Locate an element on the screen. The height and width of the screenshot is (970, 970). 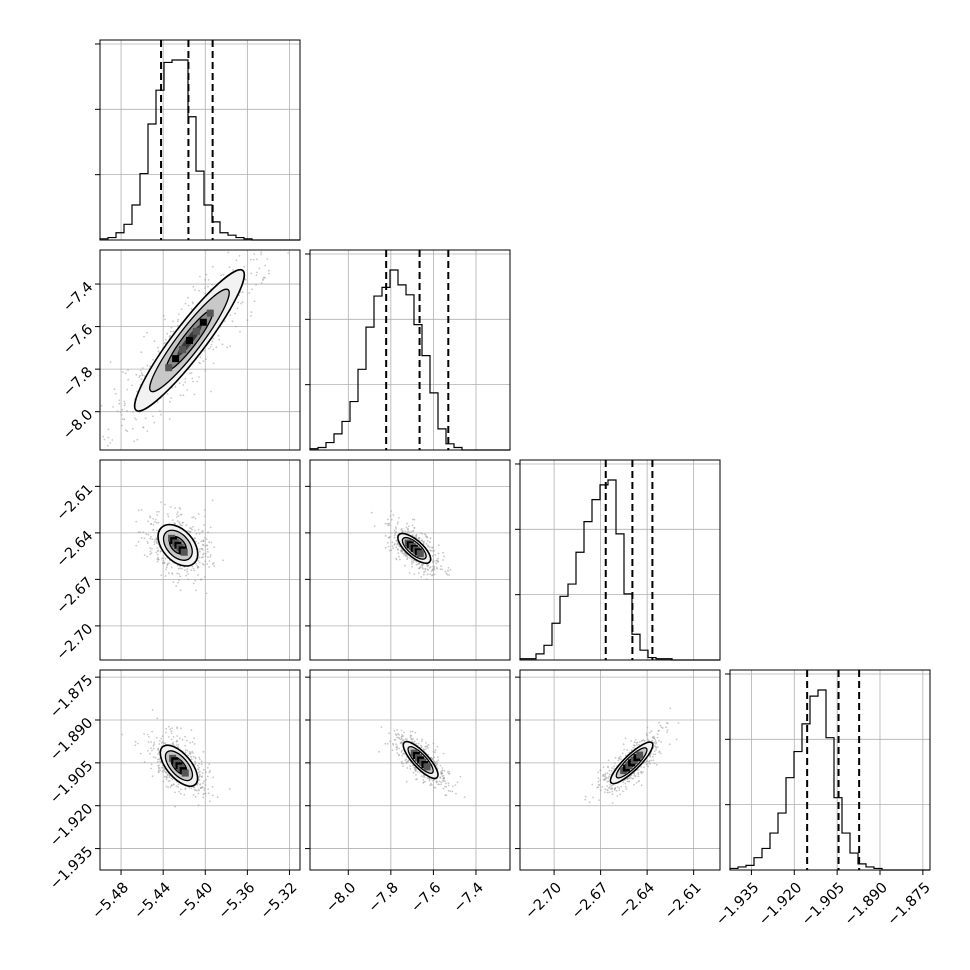
panel-frame is located at coordinates (200, 770).